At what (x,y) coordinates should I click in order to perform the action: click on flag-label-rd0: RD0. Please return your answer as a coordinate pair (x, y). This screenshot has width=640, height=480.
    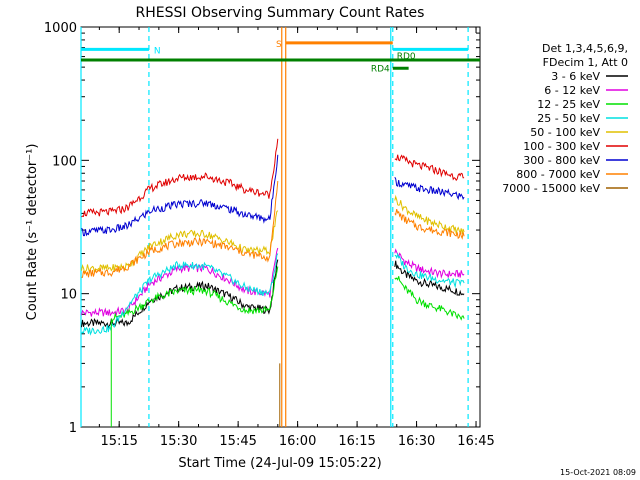
    Looking at the image, I should click on (406, 57).